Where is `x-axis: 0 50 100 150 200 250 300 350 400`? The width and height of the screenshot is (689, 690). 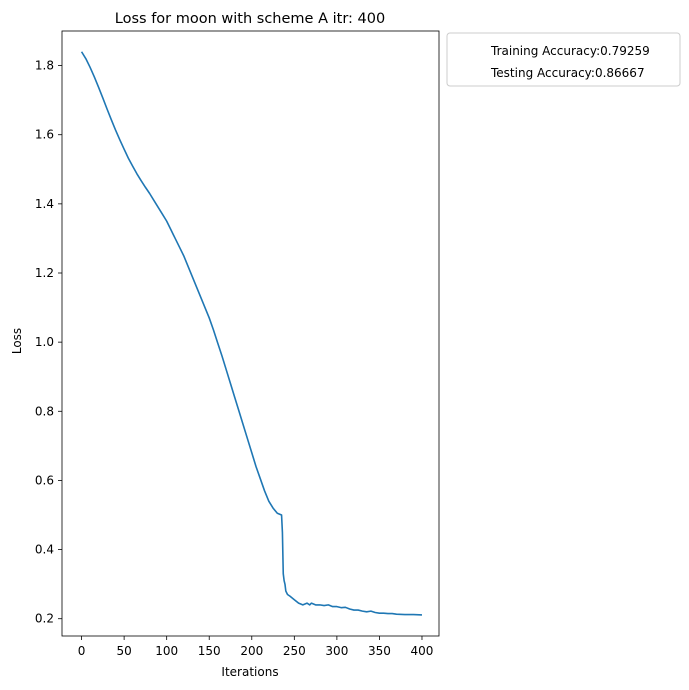
x-axis: 0 50 100 150 200 250 300 350 400 is located at coordinates (256, 647).